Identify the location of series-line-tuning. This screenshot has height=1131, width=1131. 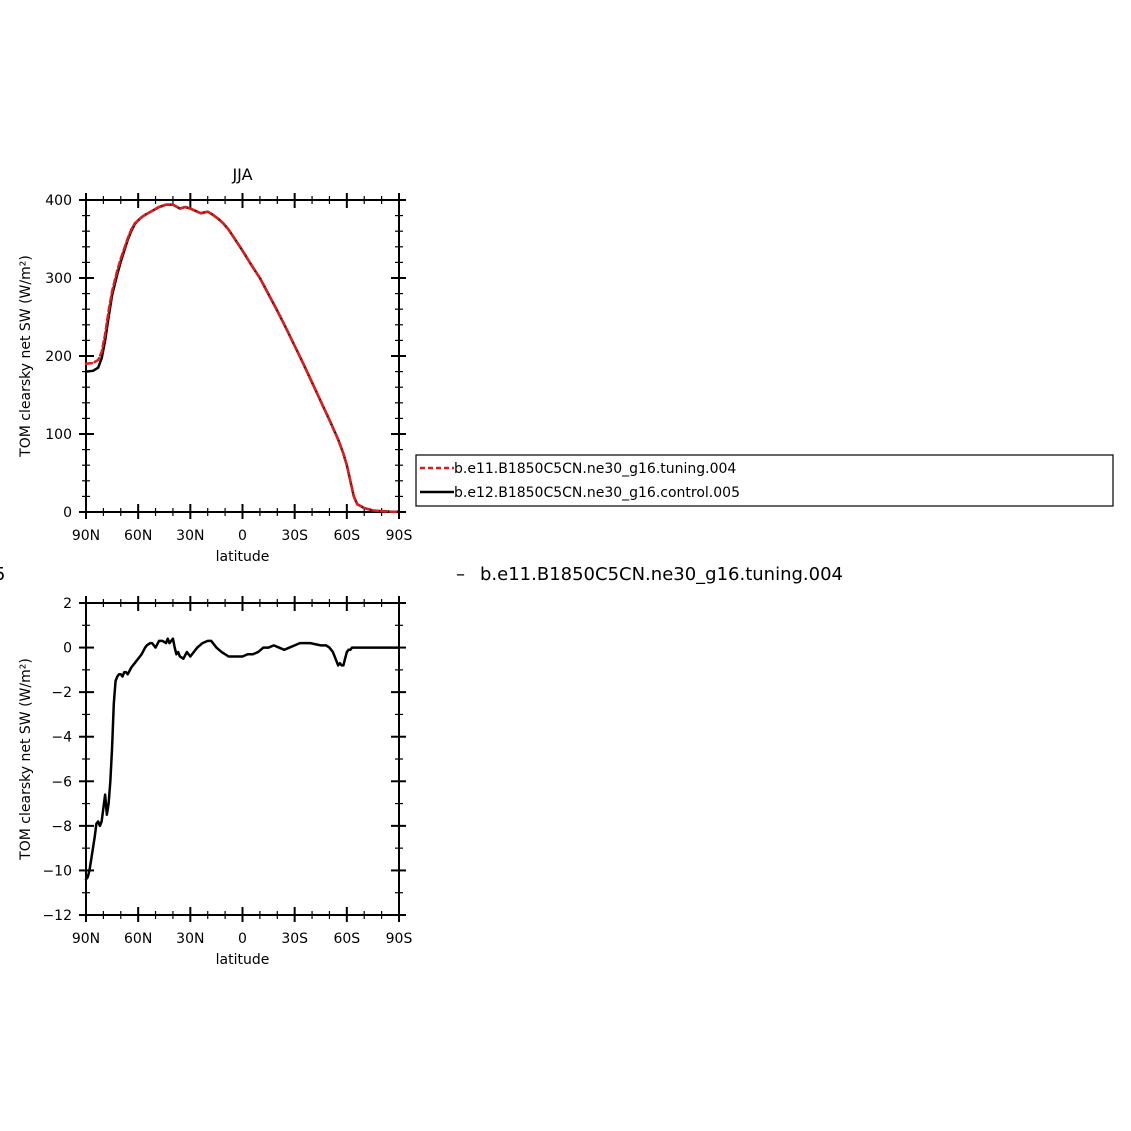
(242, 358).